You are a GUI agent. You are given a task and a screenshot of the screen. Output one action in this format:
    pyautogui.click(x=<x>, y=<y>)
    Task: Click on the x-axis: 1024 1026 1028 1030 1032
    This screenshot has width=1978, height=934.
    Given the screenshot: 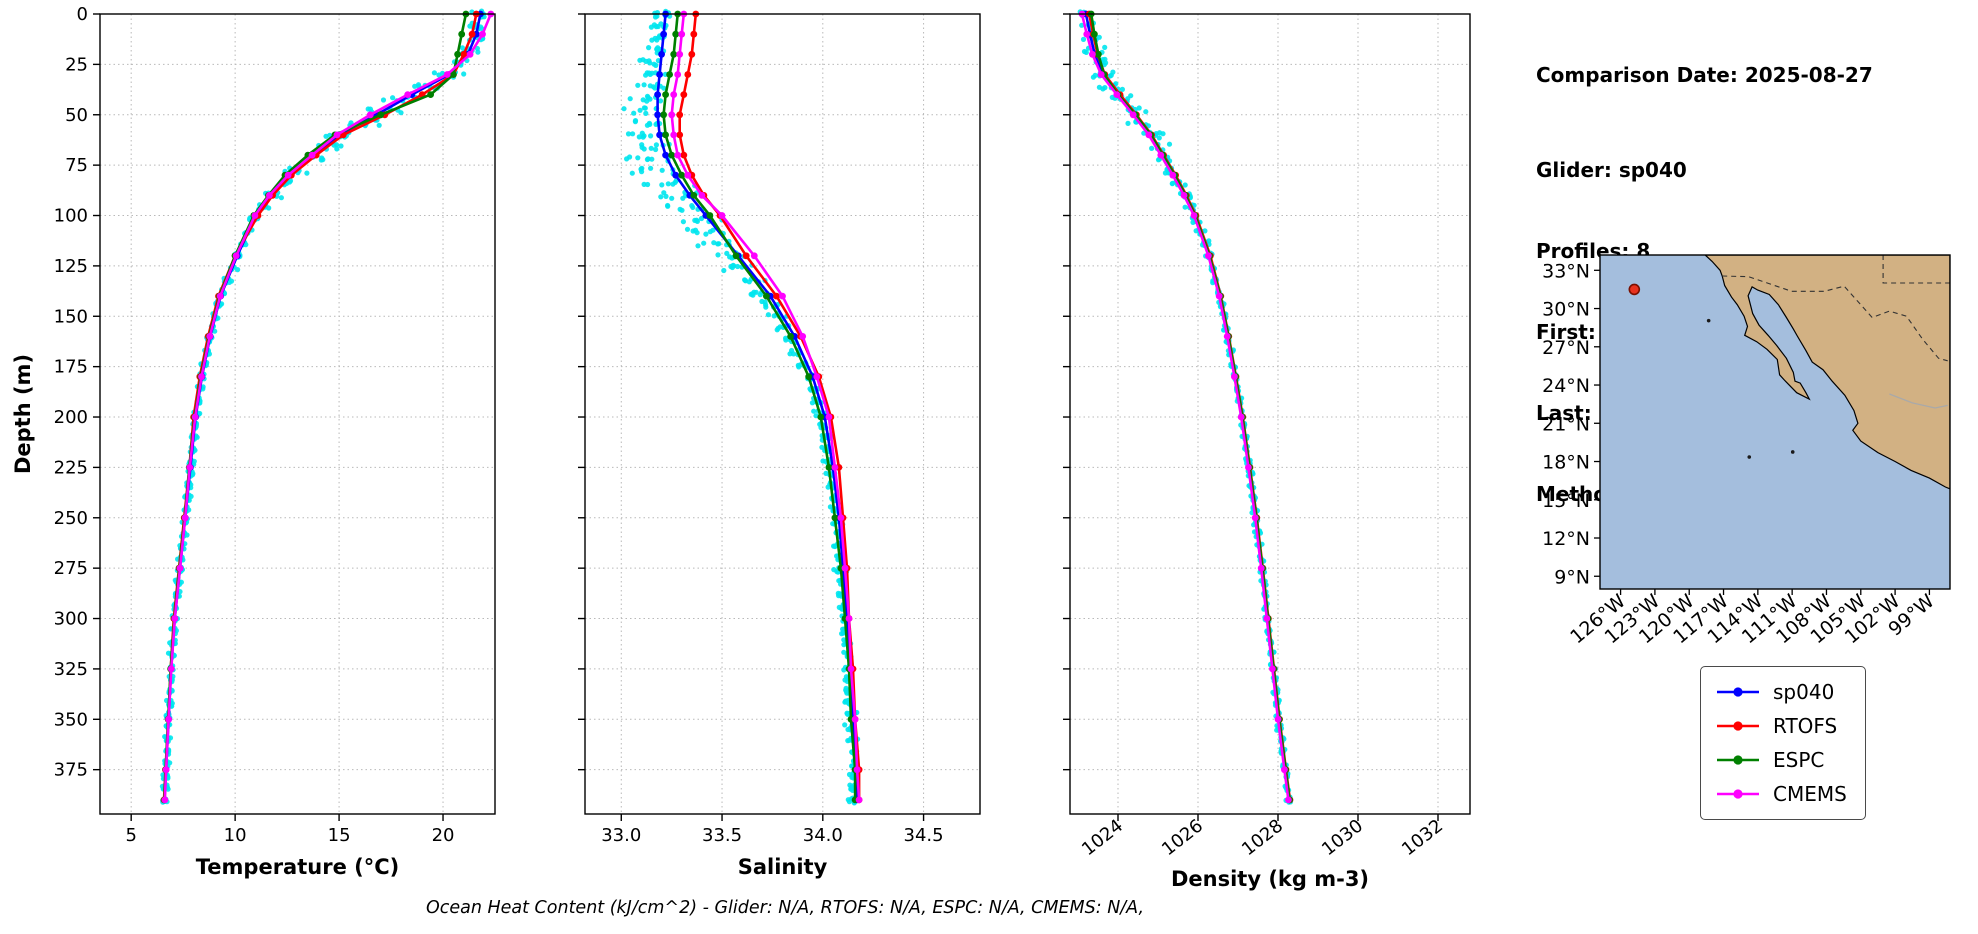 What is the action you would take?
    pyautogui.click(x=1262, y=837)
    